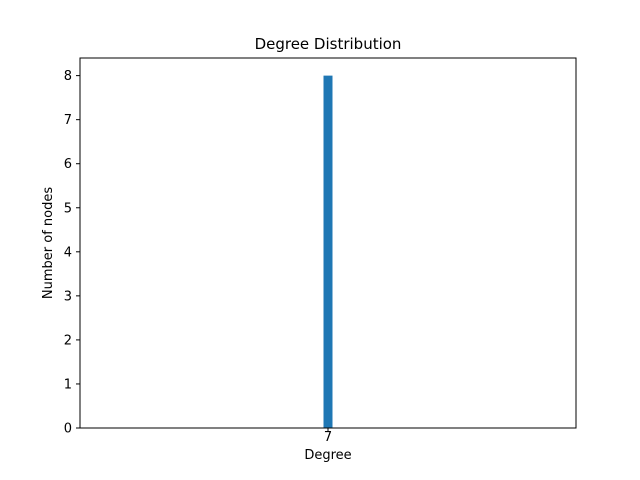  Describe the element at coordinates (328, 44) in the screenshot. I see `chart-title: Degree Distribution` at that location.